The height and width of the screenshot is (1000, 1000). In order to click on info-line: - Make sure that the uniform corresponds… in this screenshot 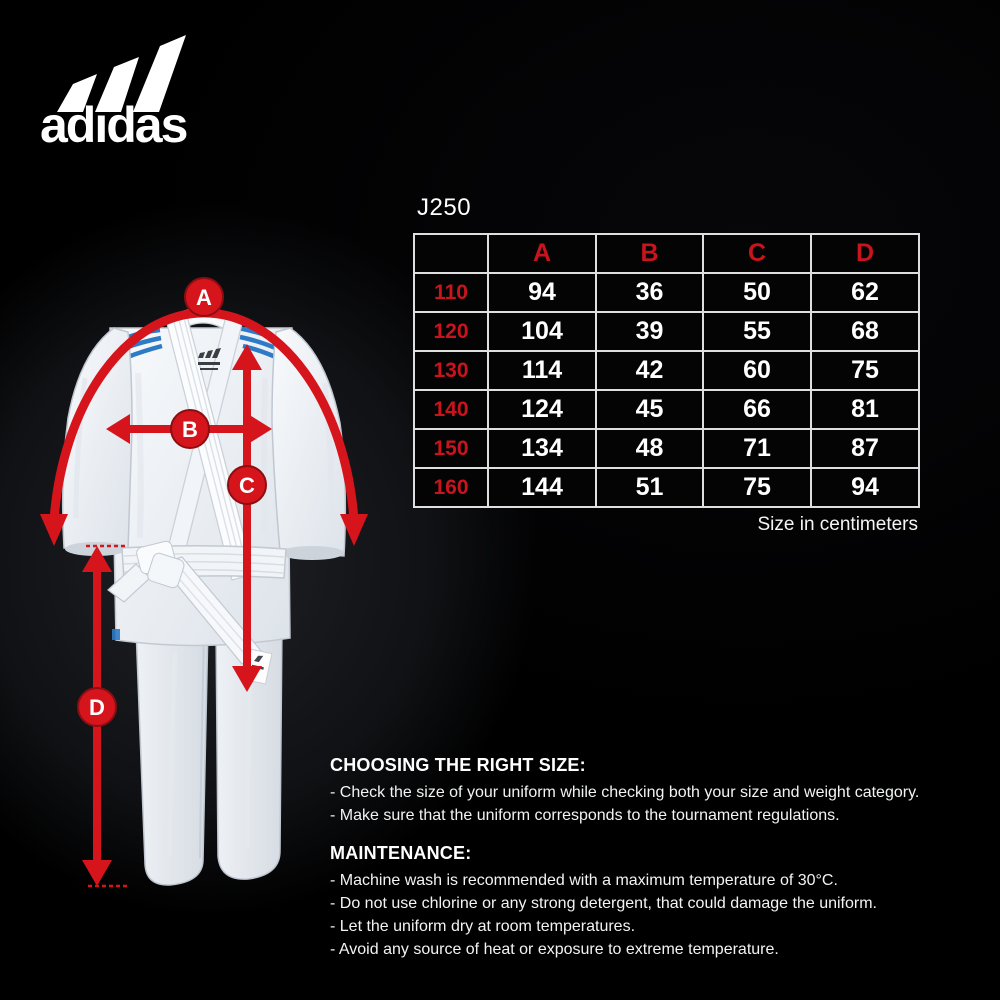, I will do `click(585, 815)`.